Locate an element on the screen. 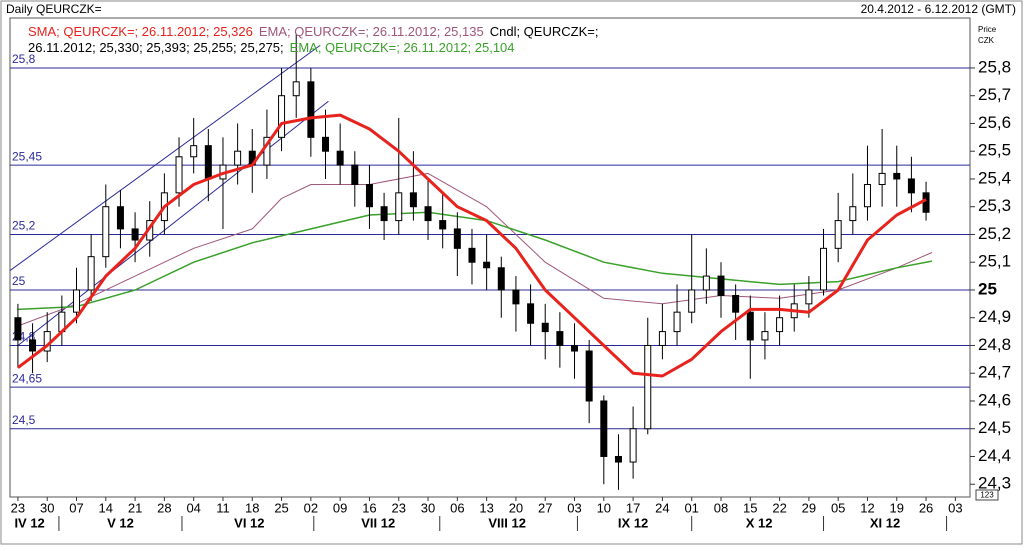 This screenshot has width=1024, height=551. month-label: IX 12 is located at coordinates (633, 522).